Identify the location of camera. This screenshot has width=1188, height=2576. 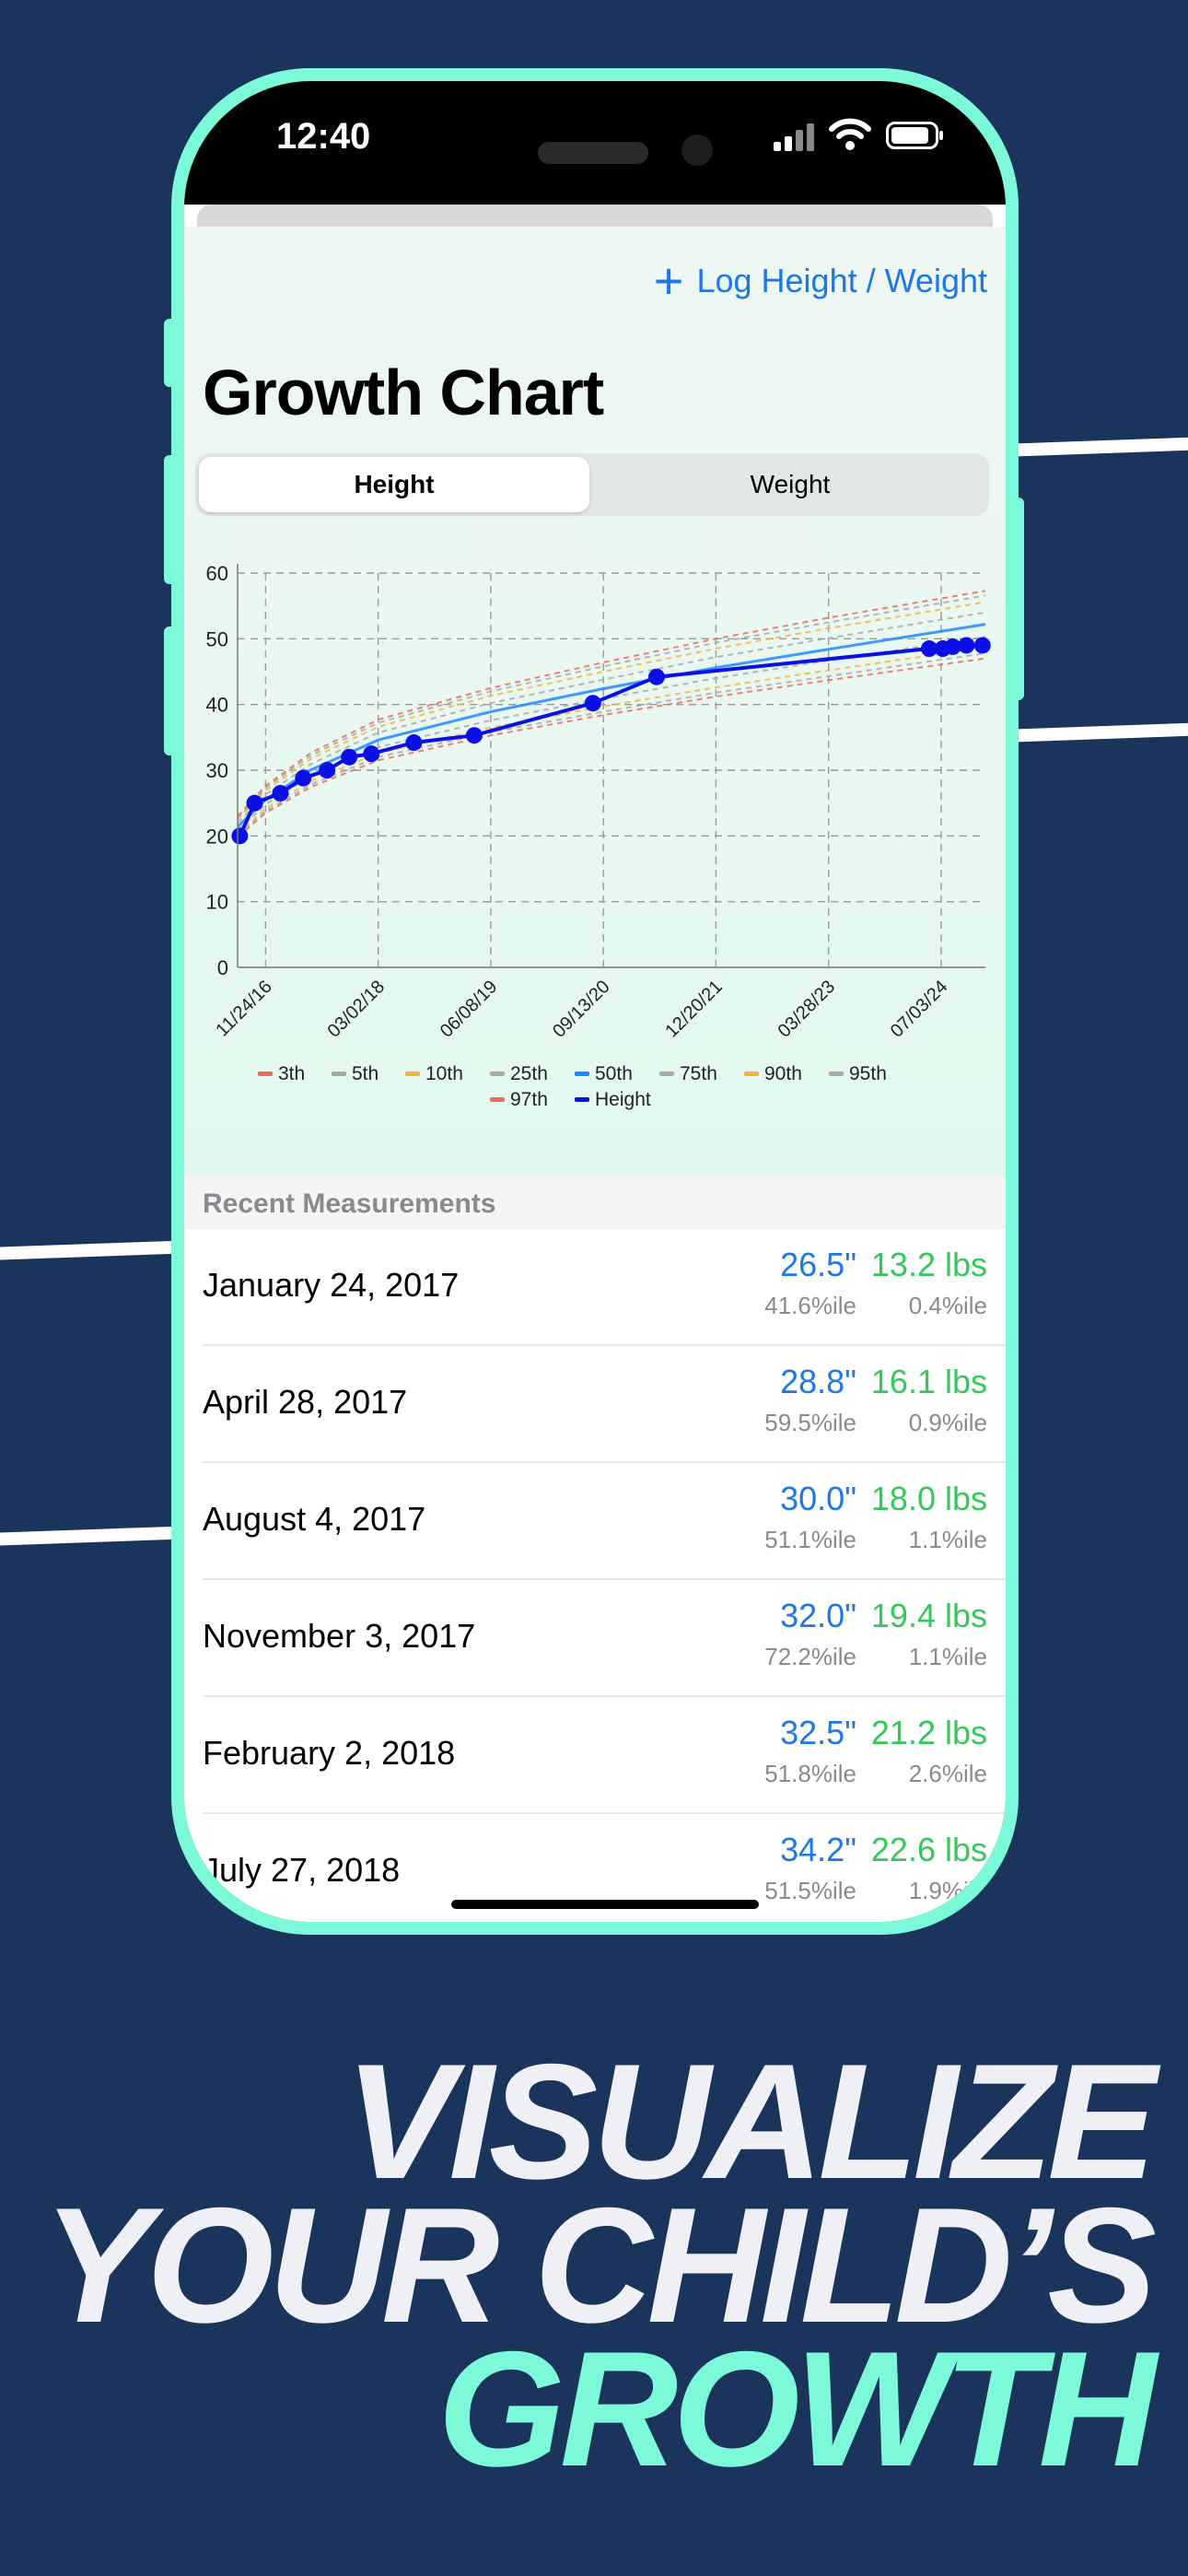
(697, 150).